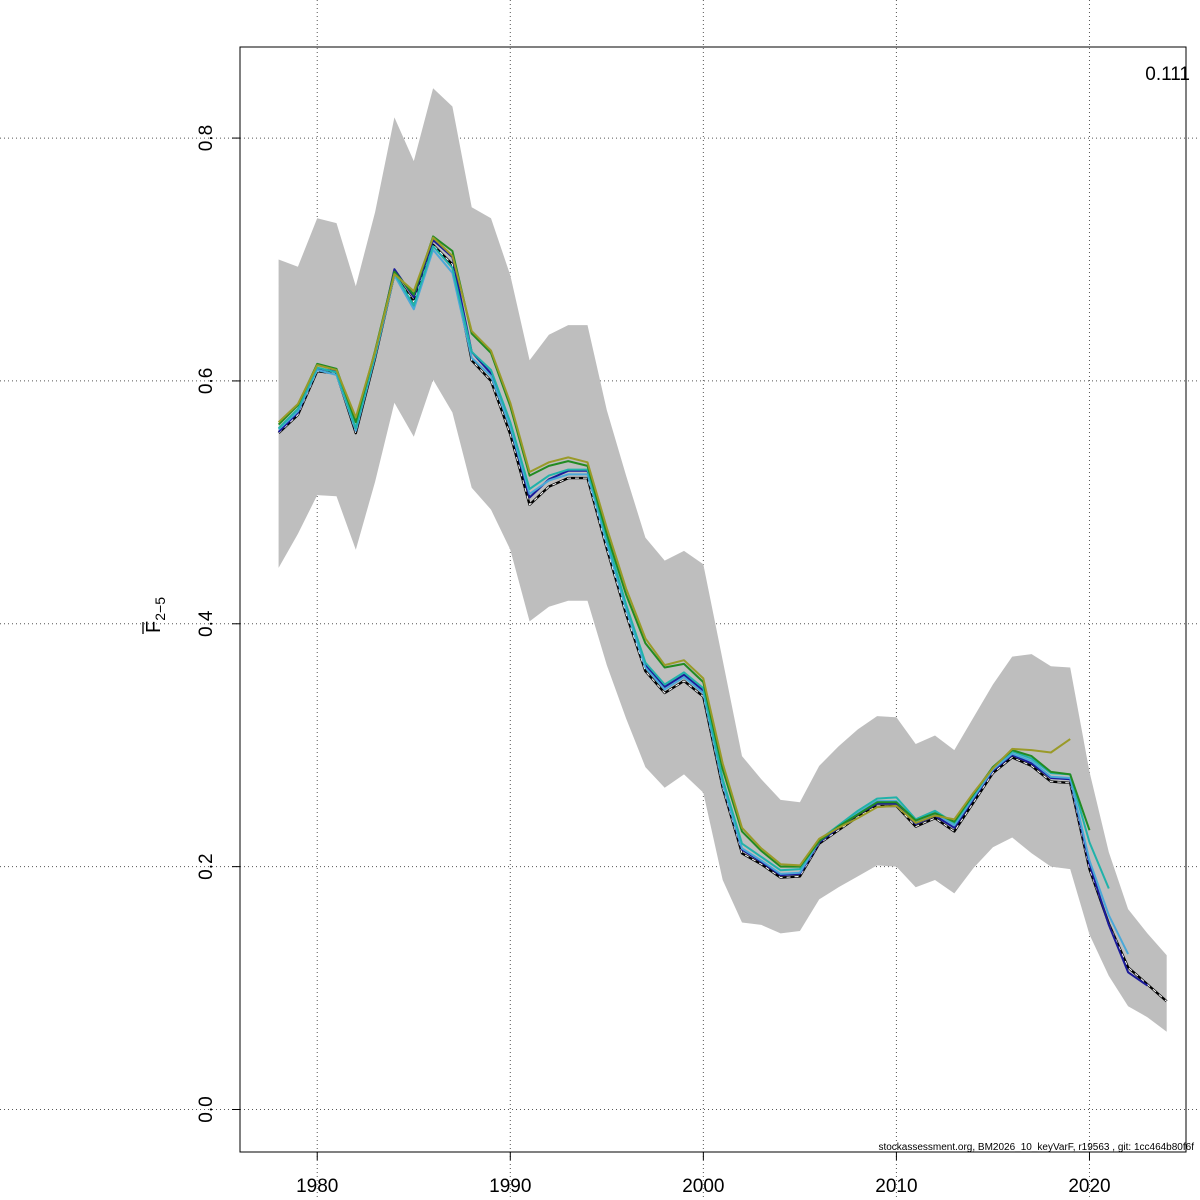 This screenshot has width=1200, height=1200. What do you see at coordinates (510, 1186) in the screenshot?
I see `x-tick-label-1990: 1990` at bounding box center [510, 1186].